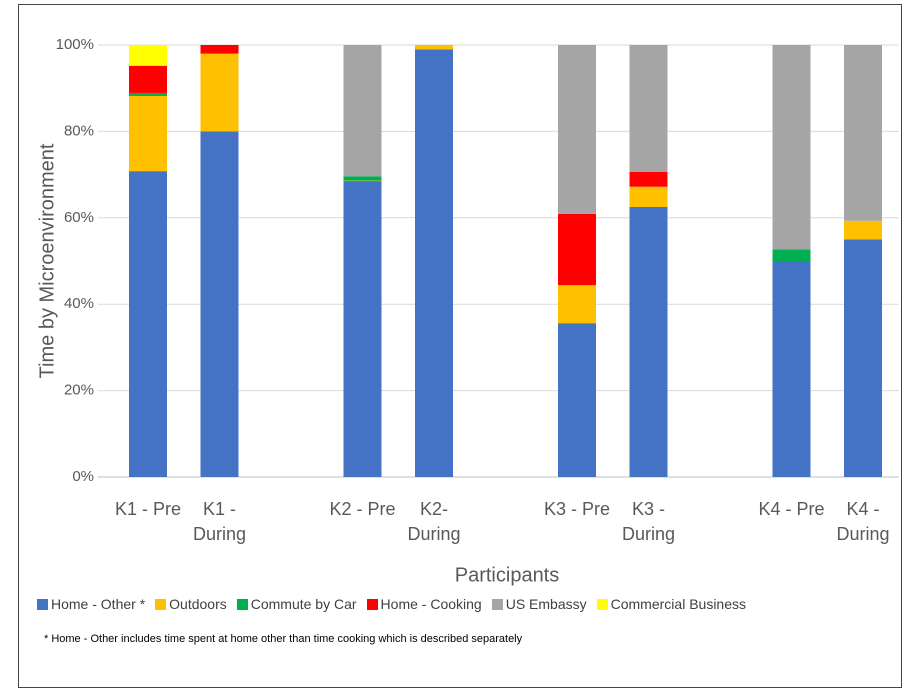 The image size is (906, 693). What do you see at coordinates (577, 509) in the screenshot?
I see `x-tick-label: K3 - Pre` at bounding box center [577, 509].